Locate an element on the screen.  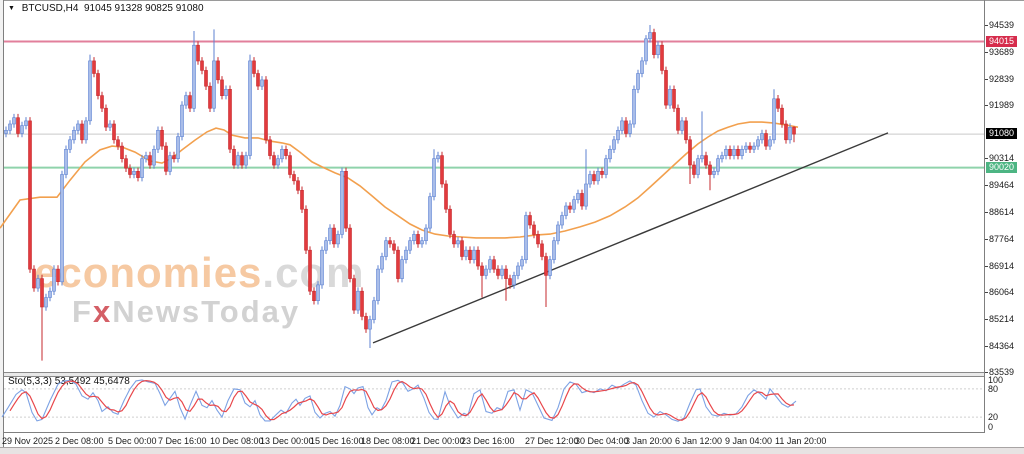
time-label: 30 Dec 04:00 is located at coordinates (602, 441).